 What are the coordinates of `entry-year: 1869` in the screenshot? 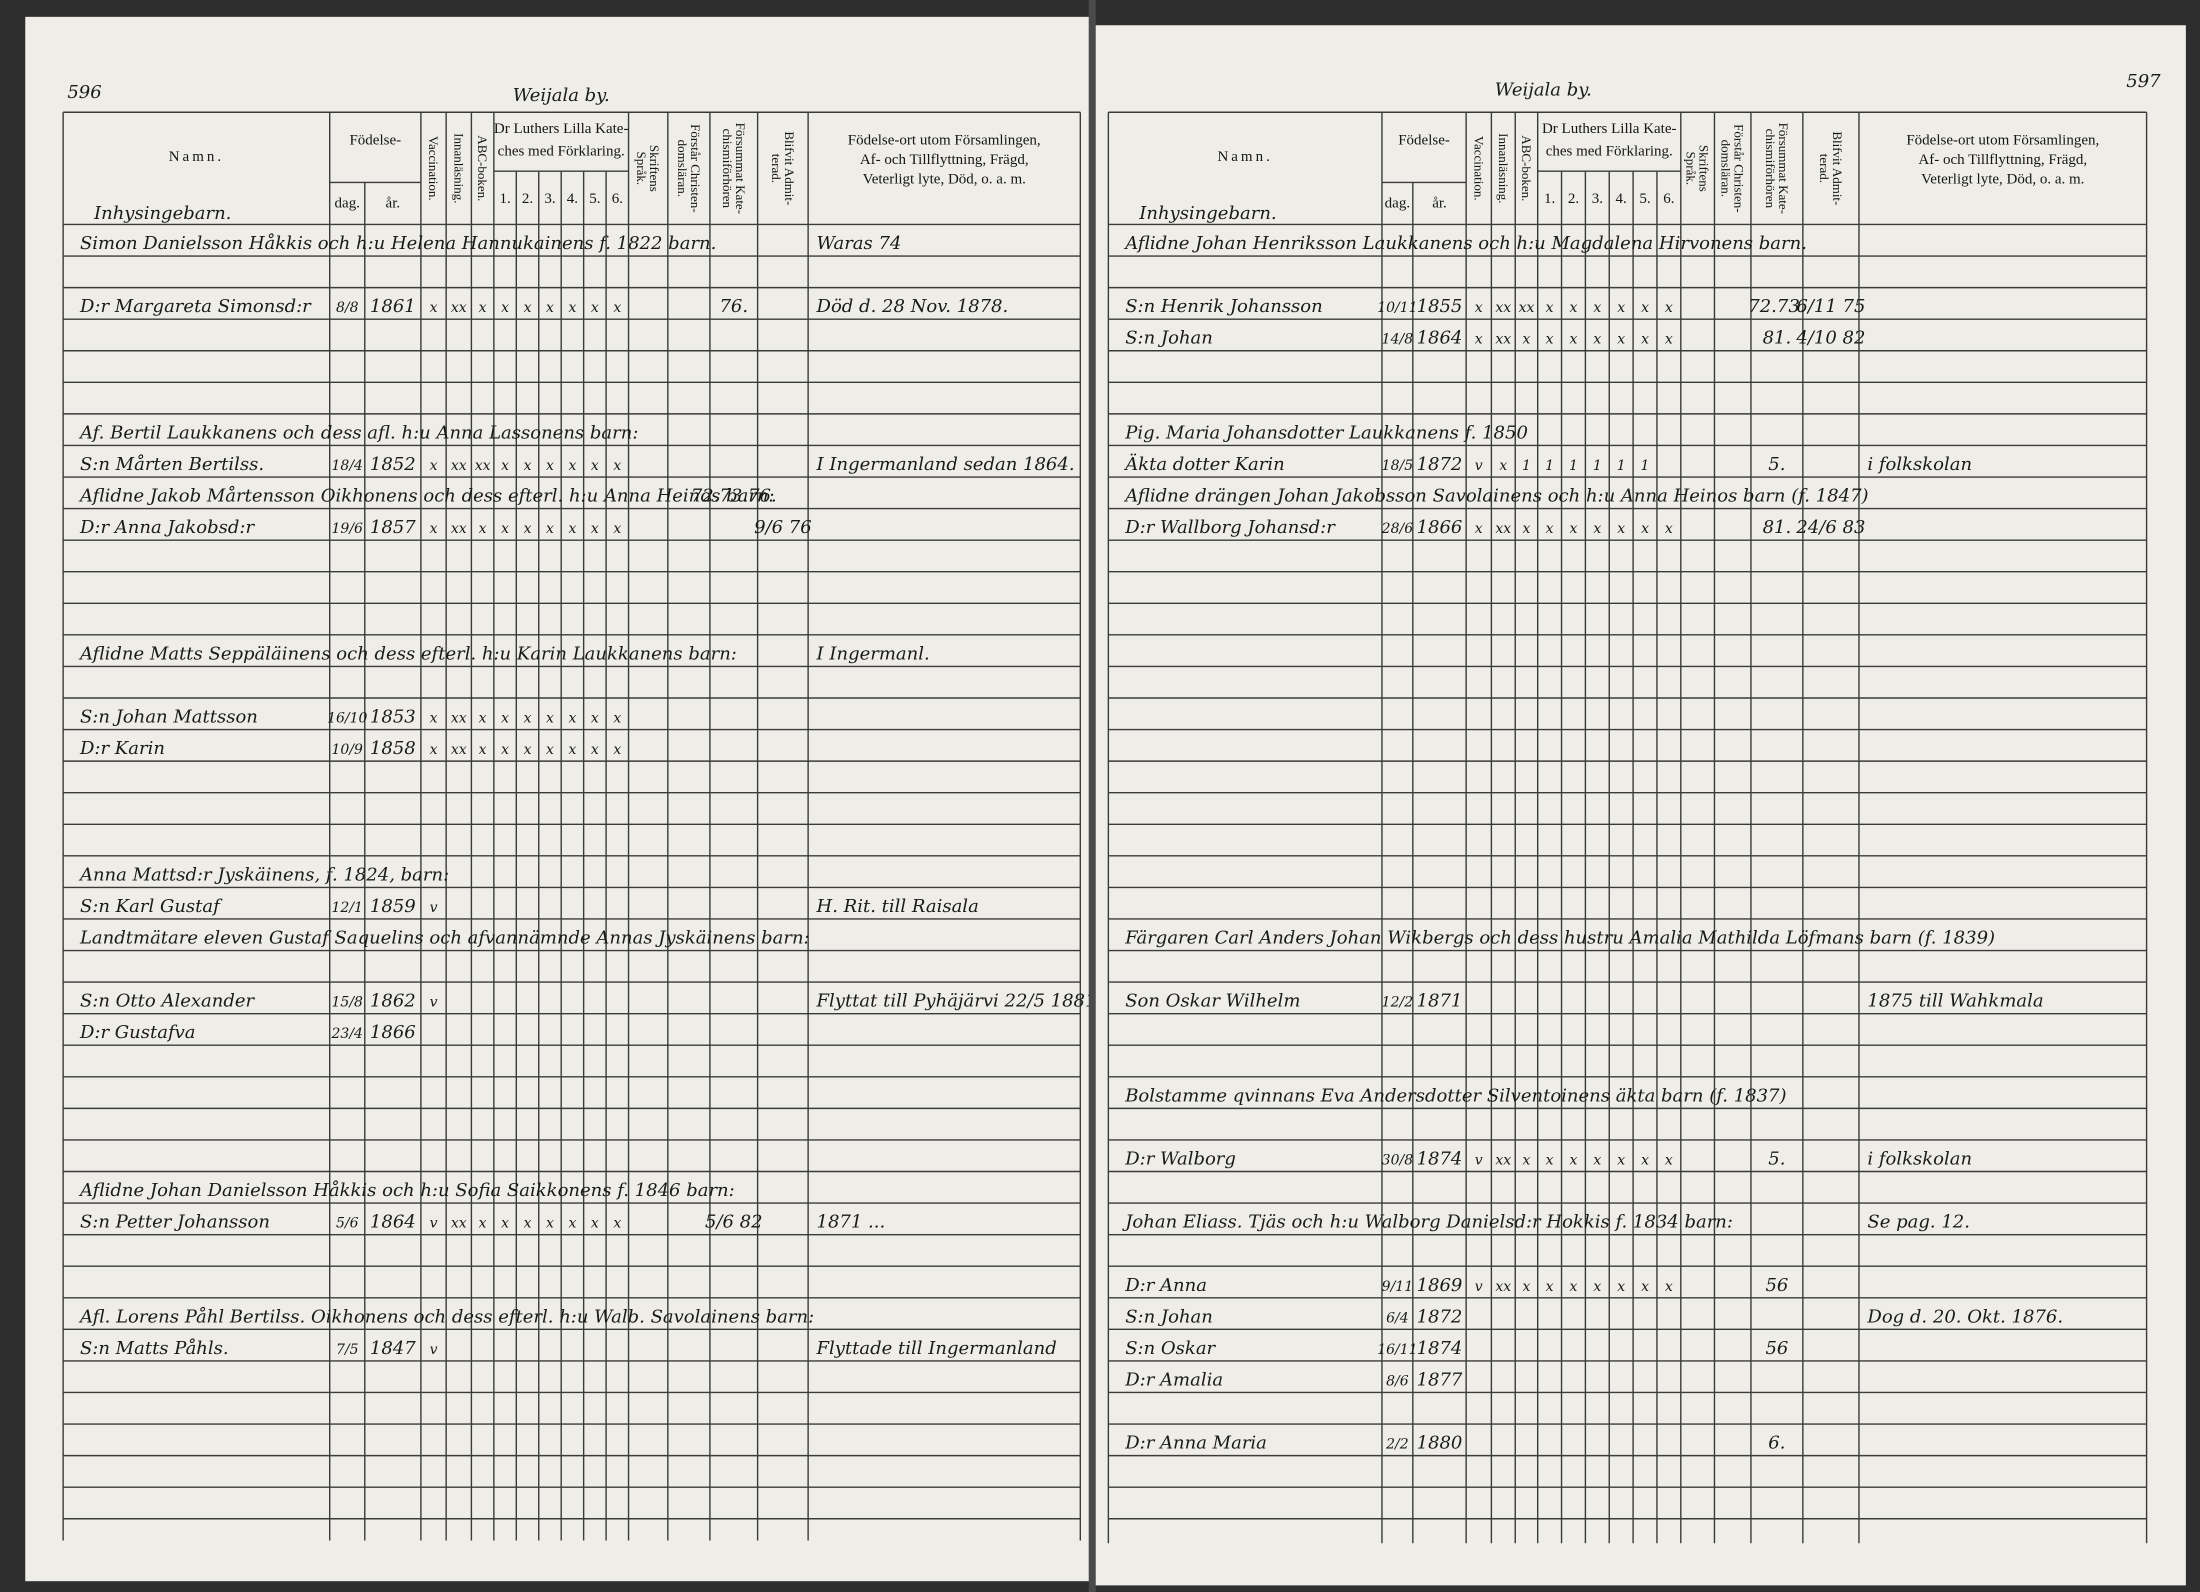 It's located at (1440, 1285).